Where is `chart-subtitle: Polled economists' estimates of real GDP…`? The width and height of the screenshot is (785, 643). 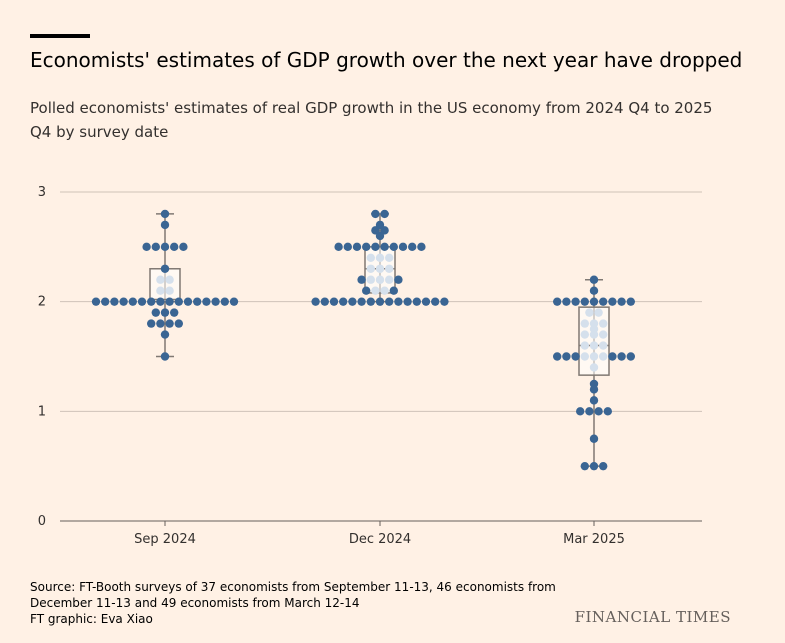 chart-subtitle: Polled economists' estimates of real GDP… is located at coordinates (371, 120).